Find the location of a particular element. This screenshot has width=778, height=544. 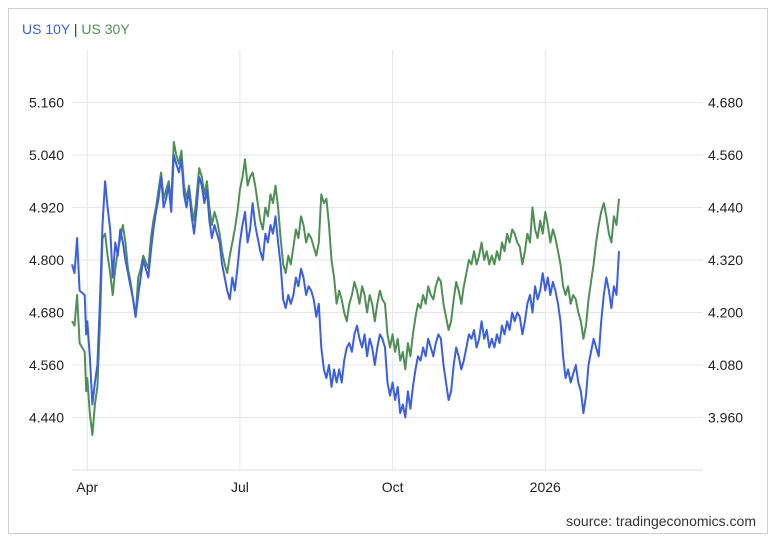

left-tick-label: 5.040 is located at coordinates (46, 155).